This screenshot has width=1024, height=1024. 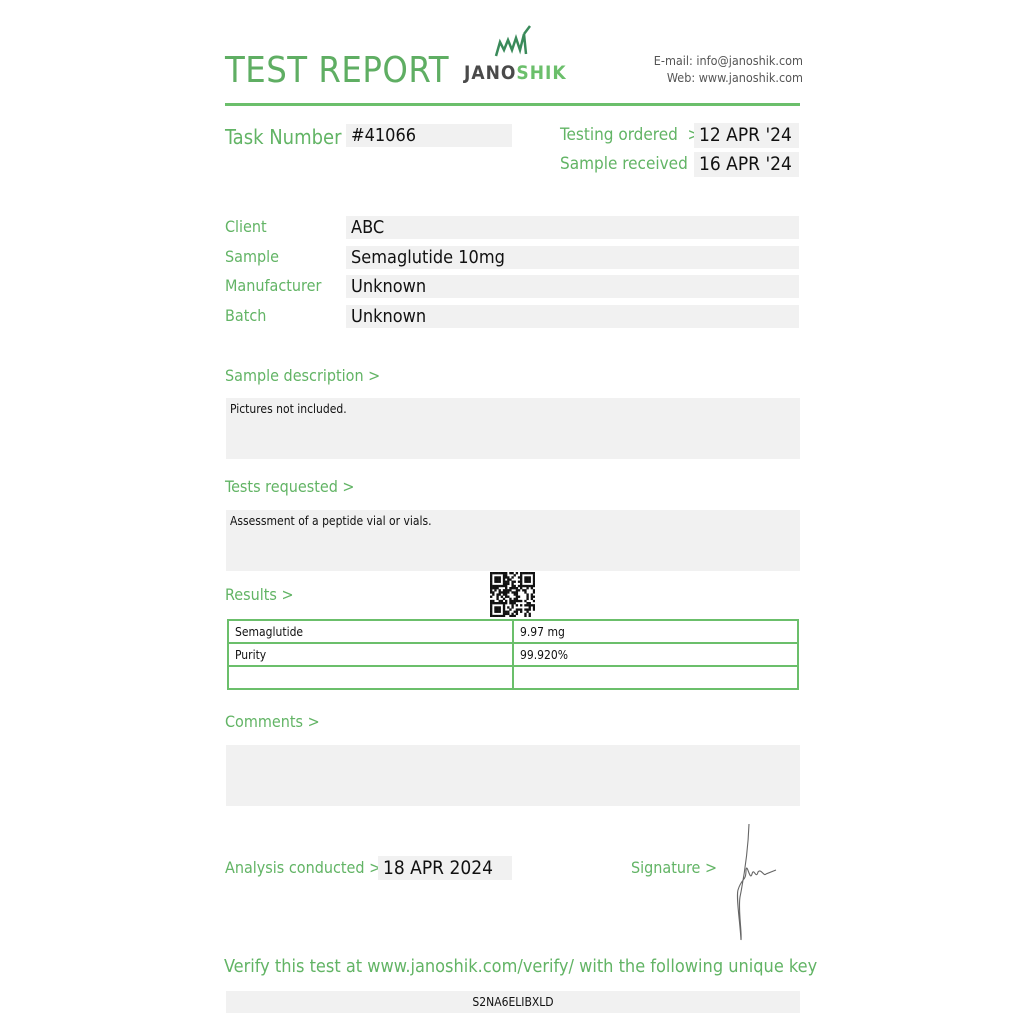 I want to click on tests-requested-text: Assessment of a peptide vial or vials., so click(x=513, y=540).